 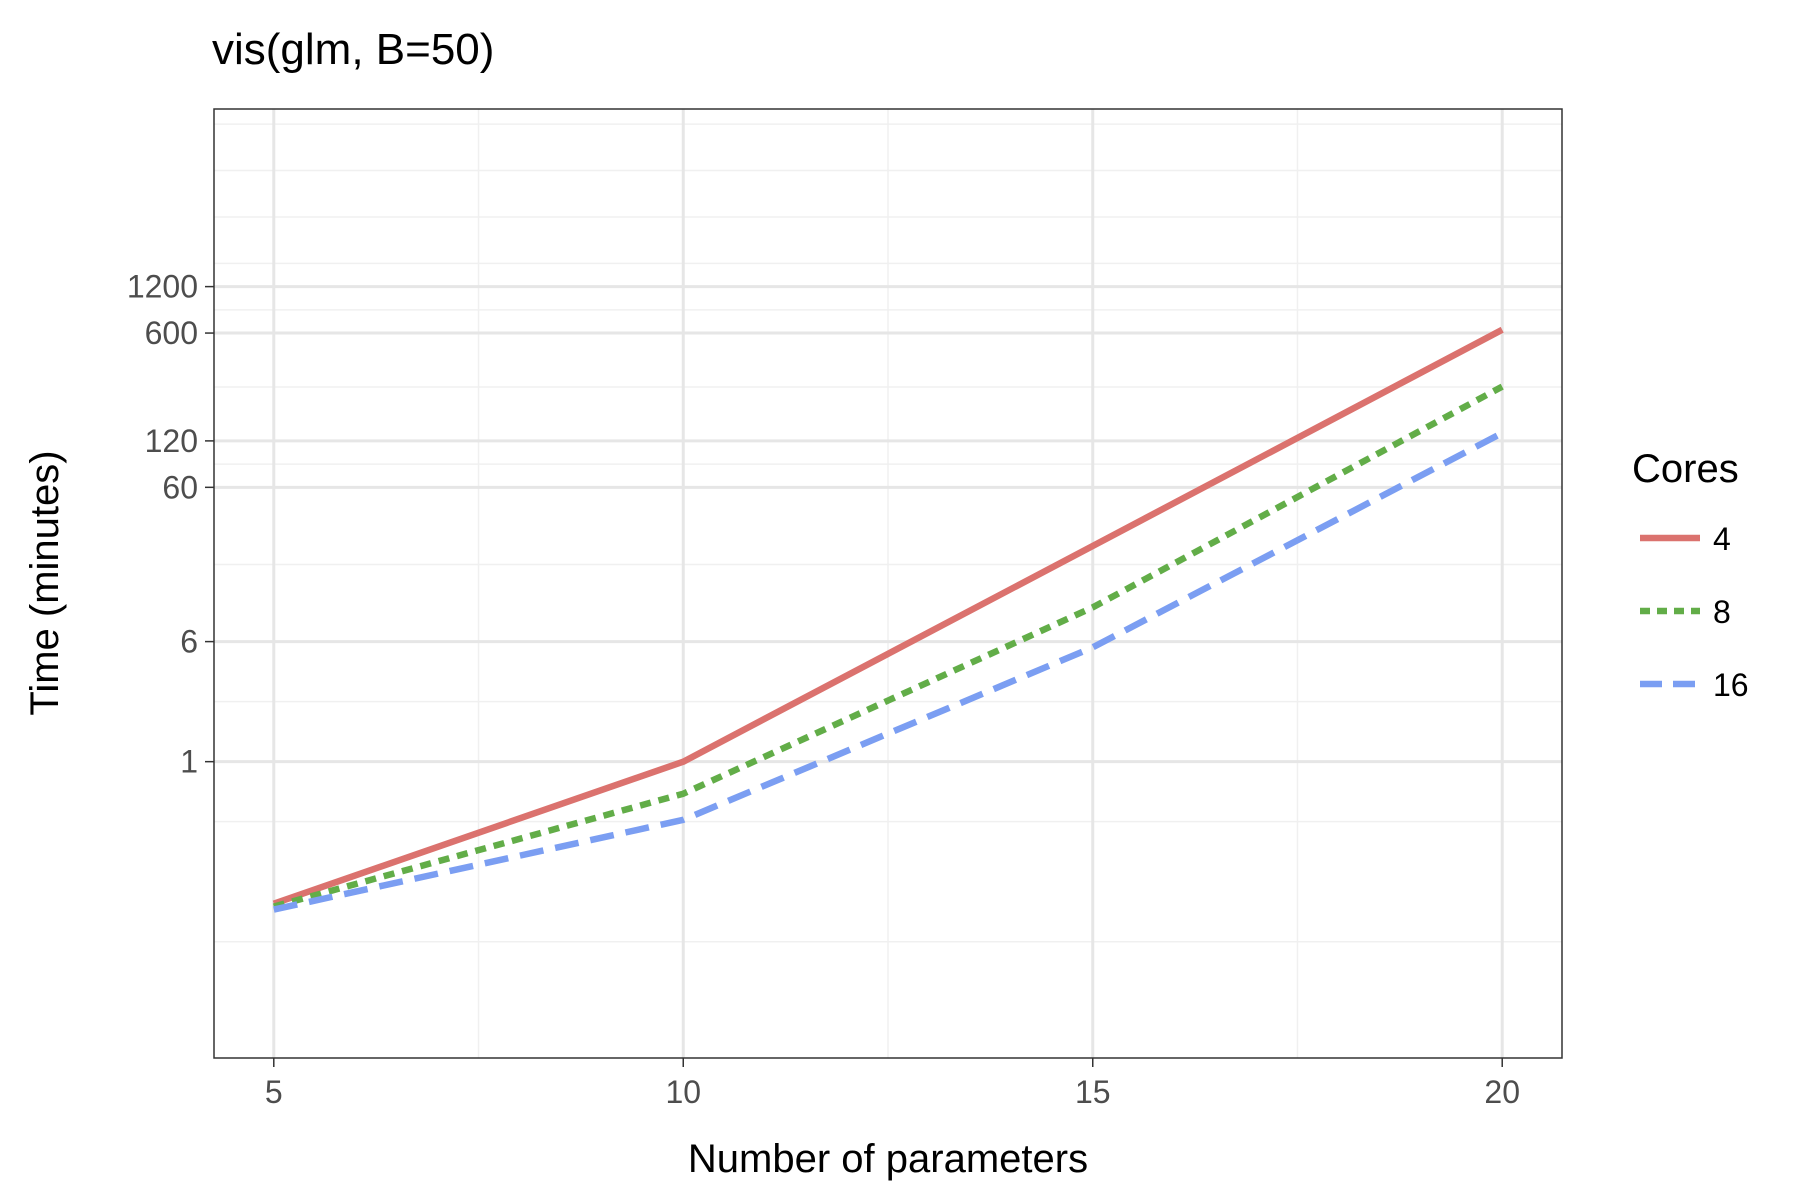 What do you see at coordinates (180, 487) in the screenshot?
I see `y-tick-label: 60` at bounding box center [180, 487].